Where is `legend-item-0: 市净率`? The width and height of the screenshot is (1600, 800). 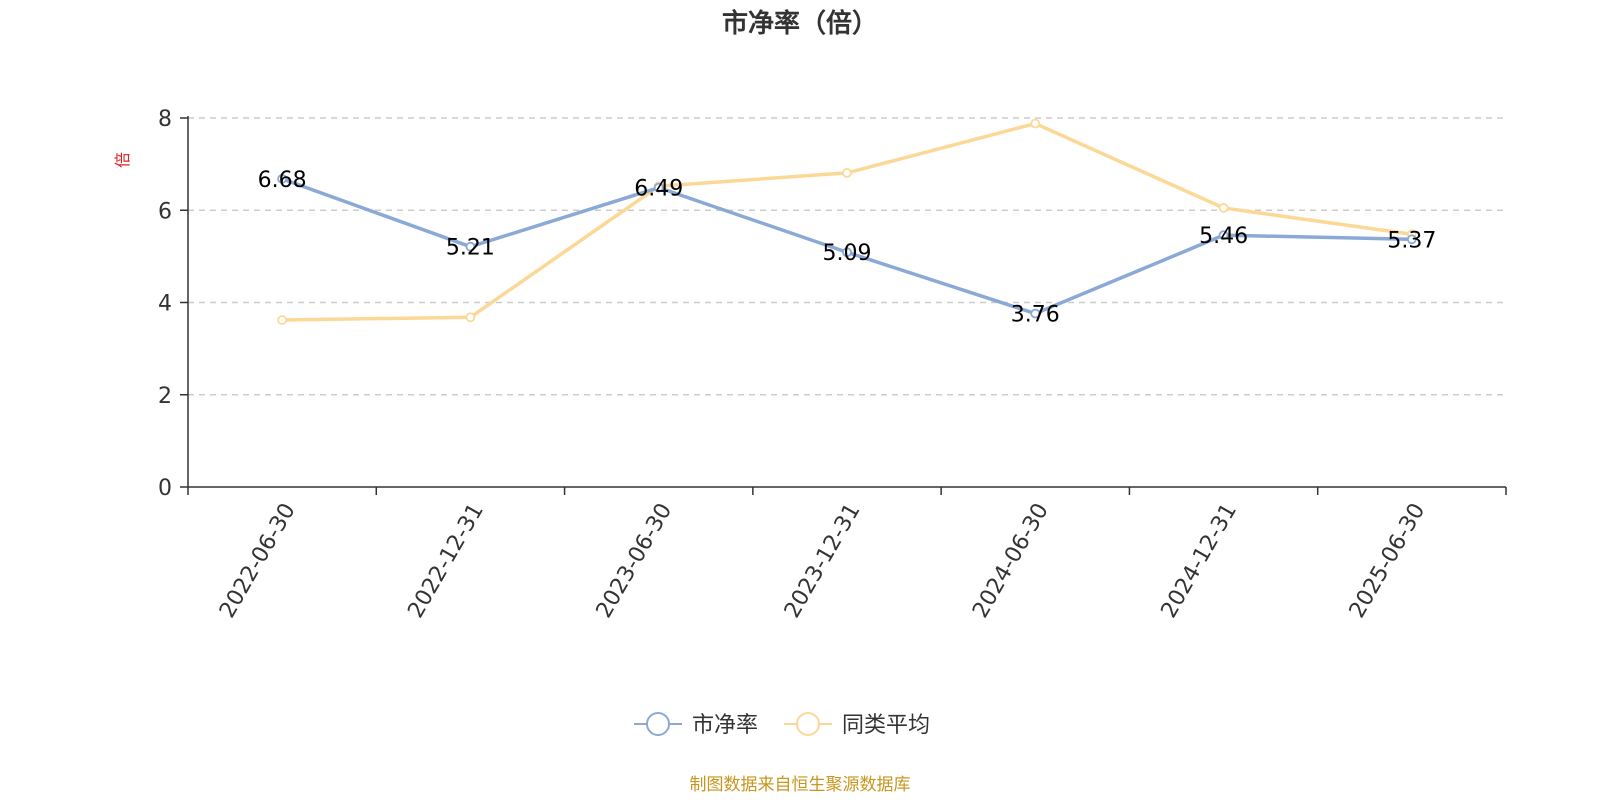 legend-item-0: 市净率 is located at coordinates (696, 725).